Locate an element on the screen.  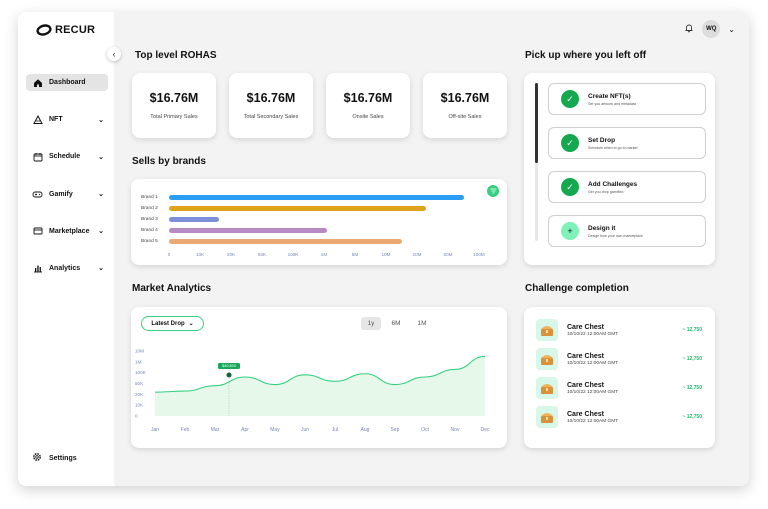
stat-label: Total Secondary Sales is located at coordinates (271, 117).